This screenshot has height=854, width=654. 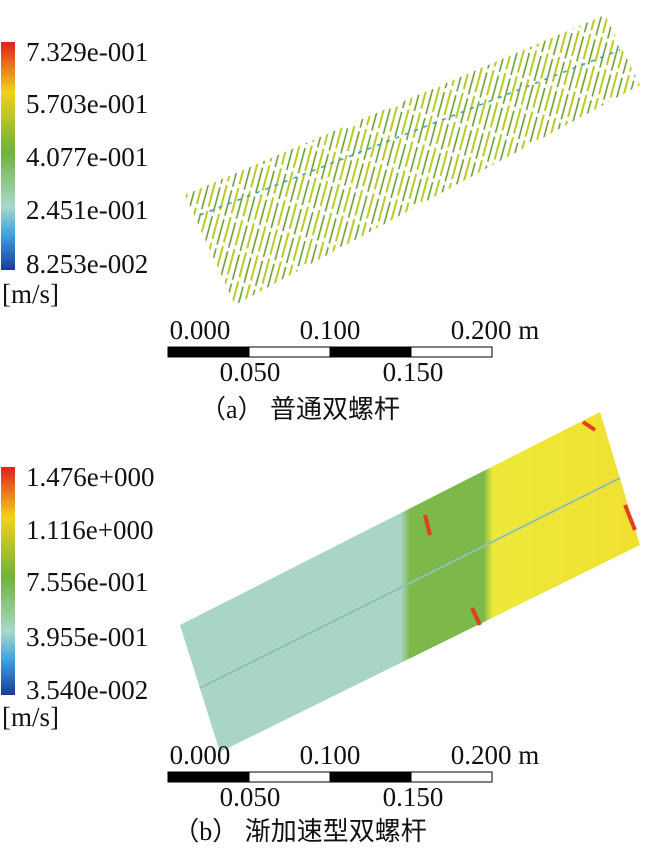 What do you see at coordinates (300, 831) in the screenshot?
I see `caption: （b） 渐加速型双螺杆` at bounding box center [300, 831].